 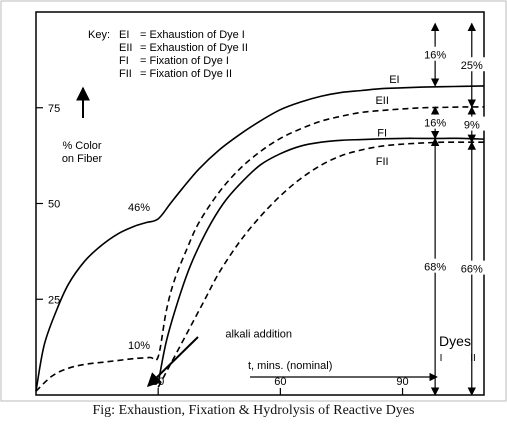 What do you see at coordinates (192, 35) in the screenshot?
I see `legend-desc-ei: = Exhaustion of Dye I` at bounding box center [192, 35].